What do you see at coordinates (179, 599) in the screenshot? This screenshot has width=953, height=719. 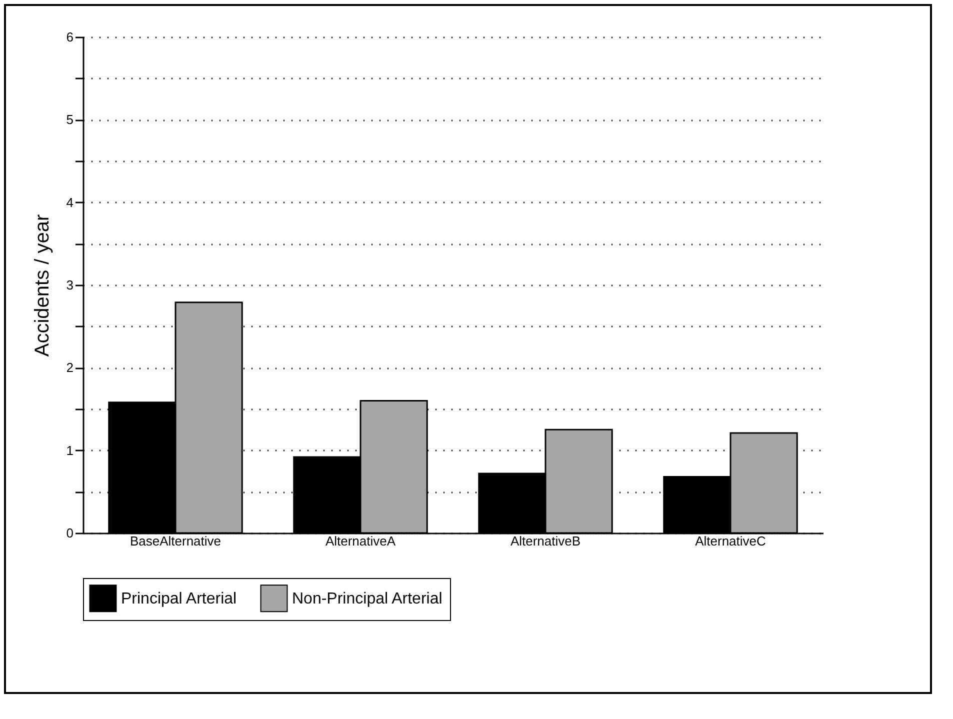 I see `legend-label: Principal Arterial` at bounding box center [179, 599].